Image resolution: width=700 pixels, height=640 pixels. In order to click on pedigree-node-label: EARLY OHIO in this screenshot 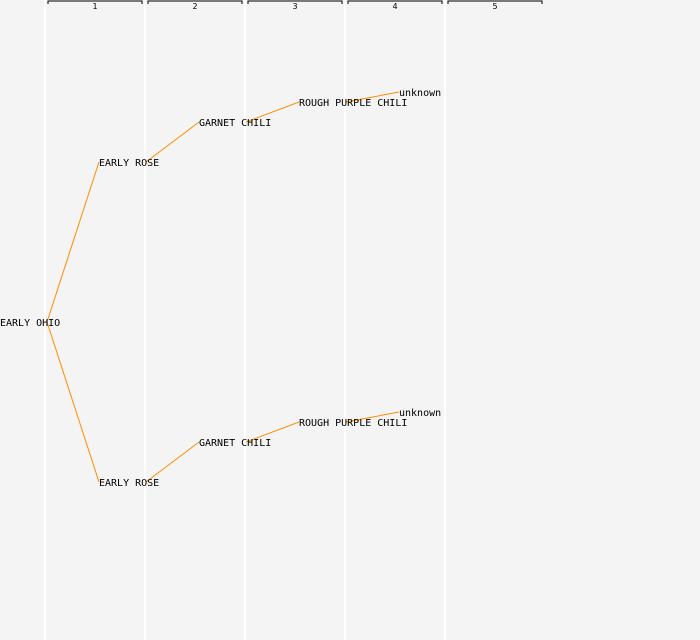, I will do `click(30, 323)`.